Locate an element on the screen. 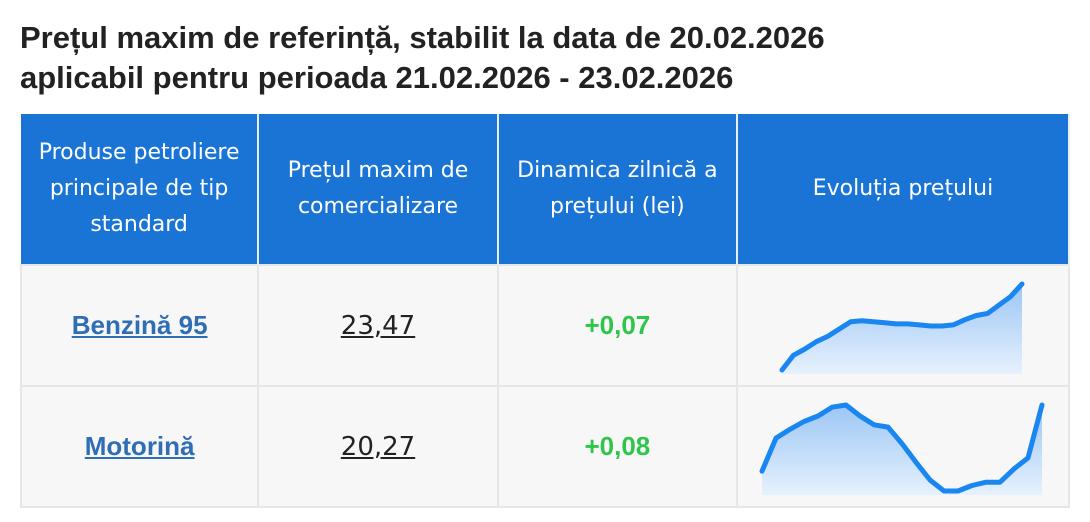 Image resolution: width=1090 pixels, height=522 pixels. price-link: 23,47 is located at coordinates (378, 325).